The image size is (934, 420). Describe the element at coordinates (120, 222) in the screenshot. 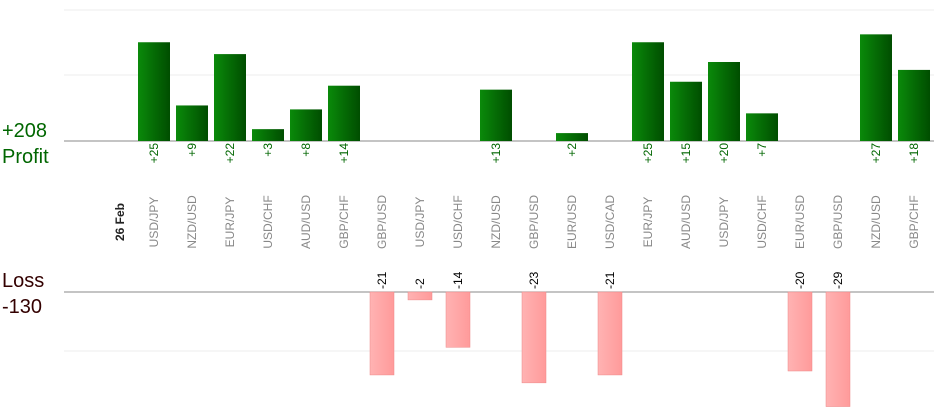

I see `date-label: 26 Feb` at that location.